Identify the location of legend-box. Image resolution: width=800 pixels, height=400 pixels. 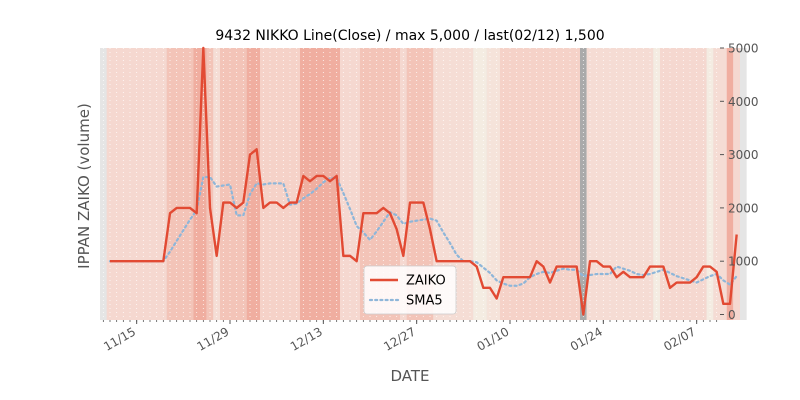
(410, 290).